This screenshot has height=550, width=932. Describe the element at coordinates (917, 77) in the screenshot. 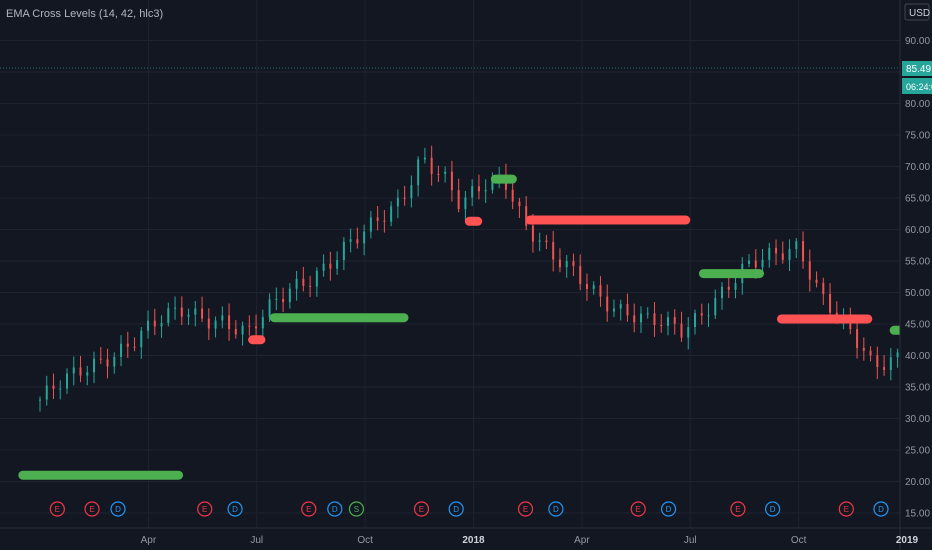

I see `last-price-tag: 85.49 06:24:02` at that location.